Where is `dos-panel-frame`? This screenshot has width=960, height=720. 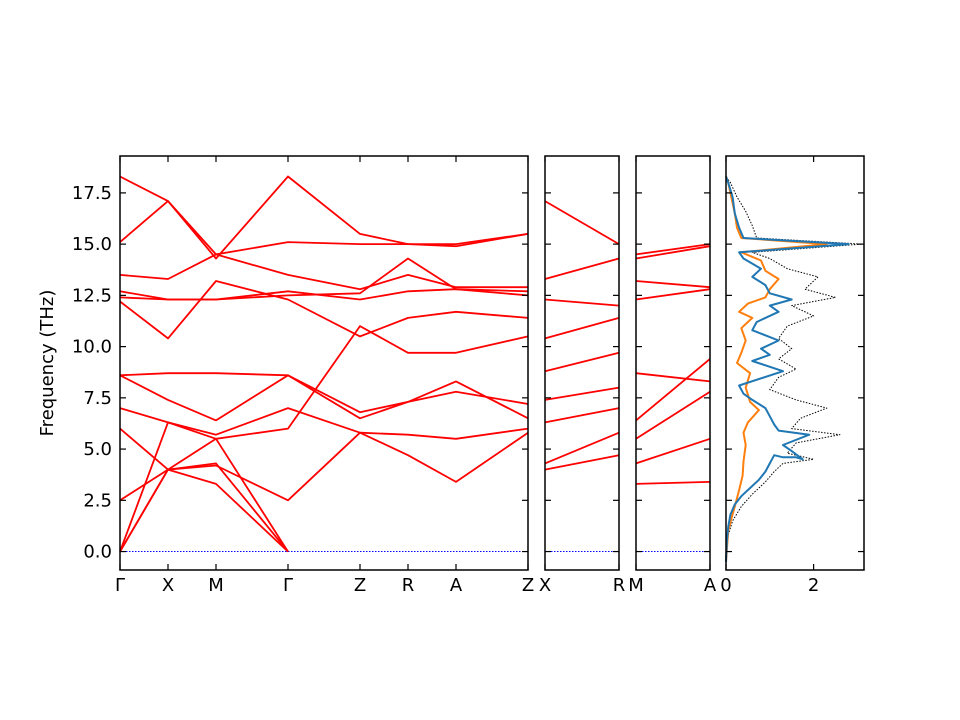 dos-panel-frame is located at coordinates (795, 363).